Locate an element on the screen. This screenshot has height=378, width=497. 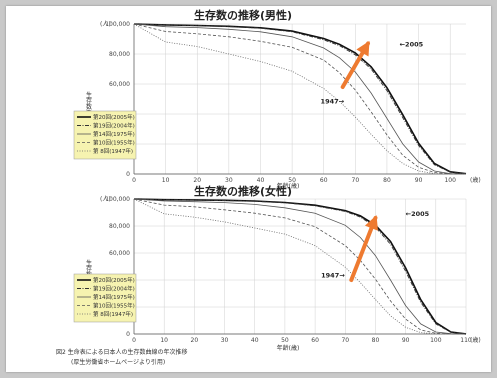
caption-line2: (厚生労働省ホームページより引用) is located at coordinates (118, 362).